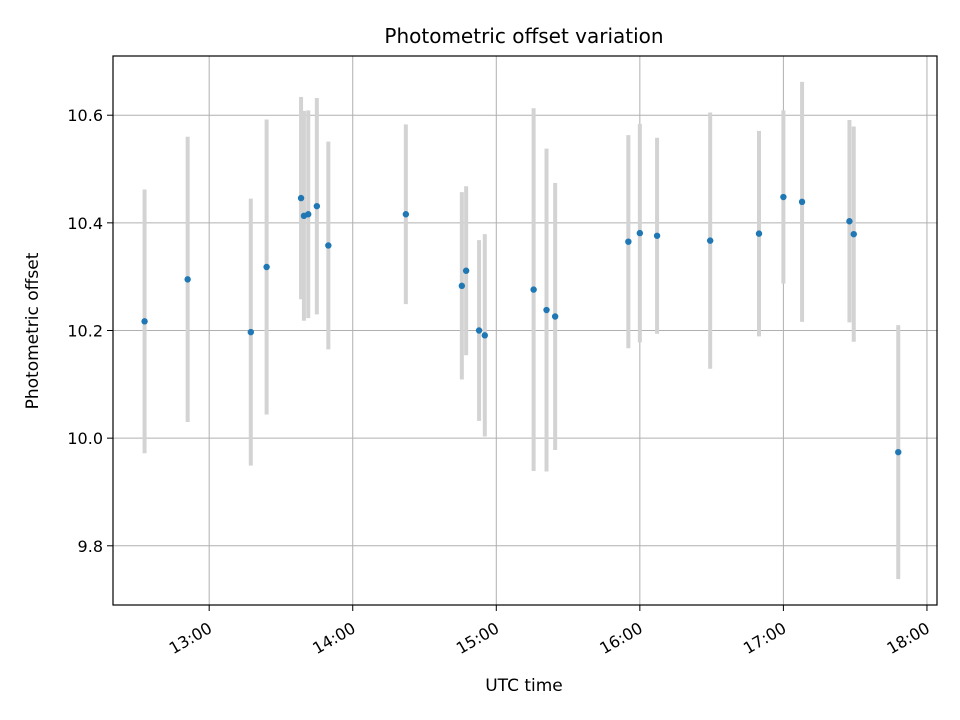 Image resolution: width=960 pixels, height=720 pixels. I want to click on y-axis-title: Photometric offset, so click(33, 330).